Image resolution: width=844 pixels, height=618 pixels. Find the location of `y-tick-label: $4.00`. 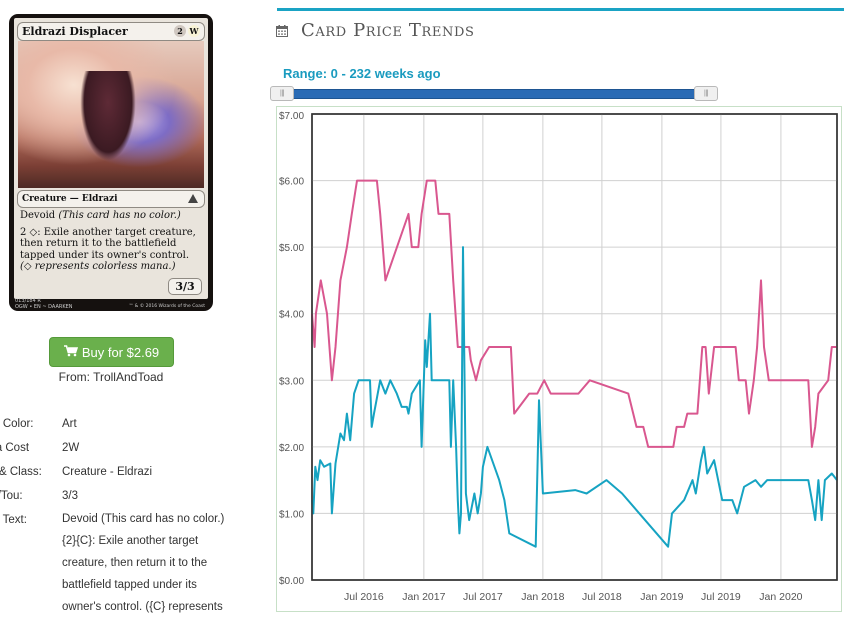

y-tick-label: $4.00 is located at coordinates (291, 315).